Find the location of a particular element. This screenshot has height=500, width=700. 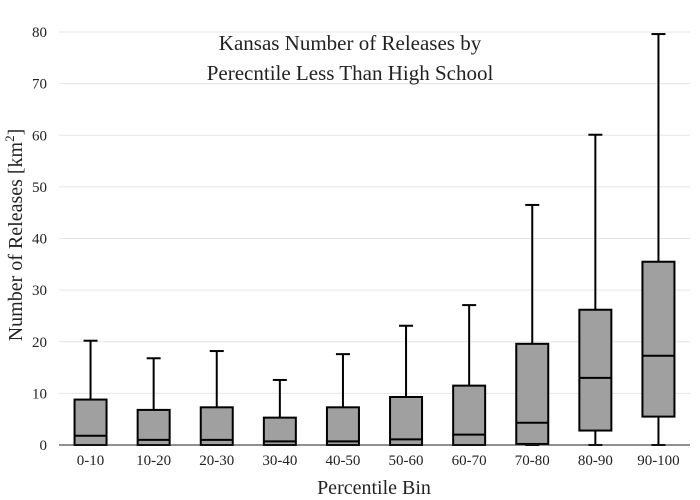

x-tick-label-70-80: 70-80 is located at coordinates (532, 461).